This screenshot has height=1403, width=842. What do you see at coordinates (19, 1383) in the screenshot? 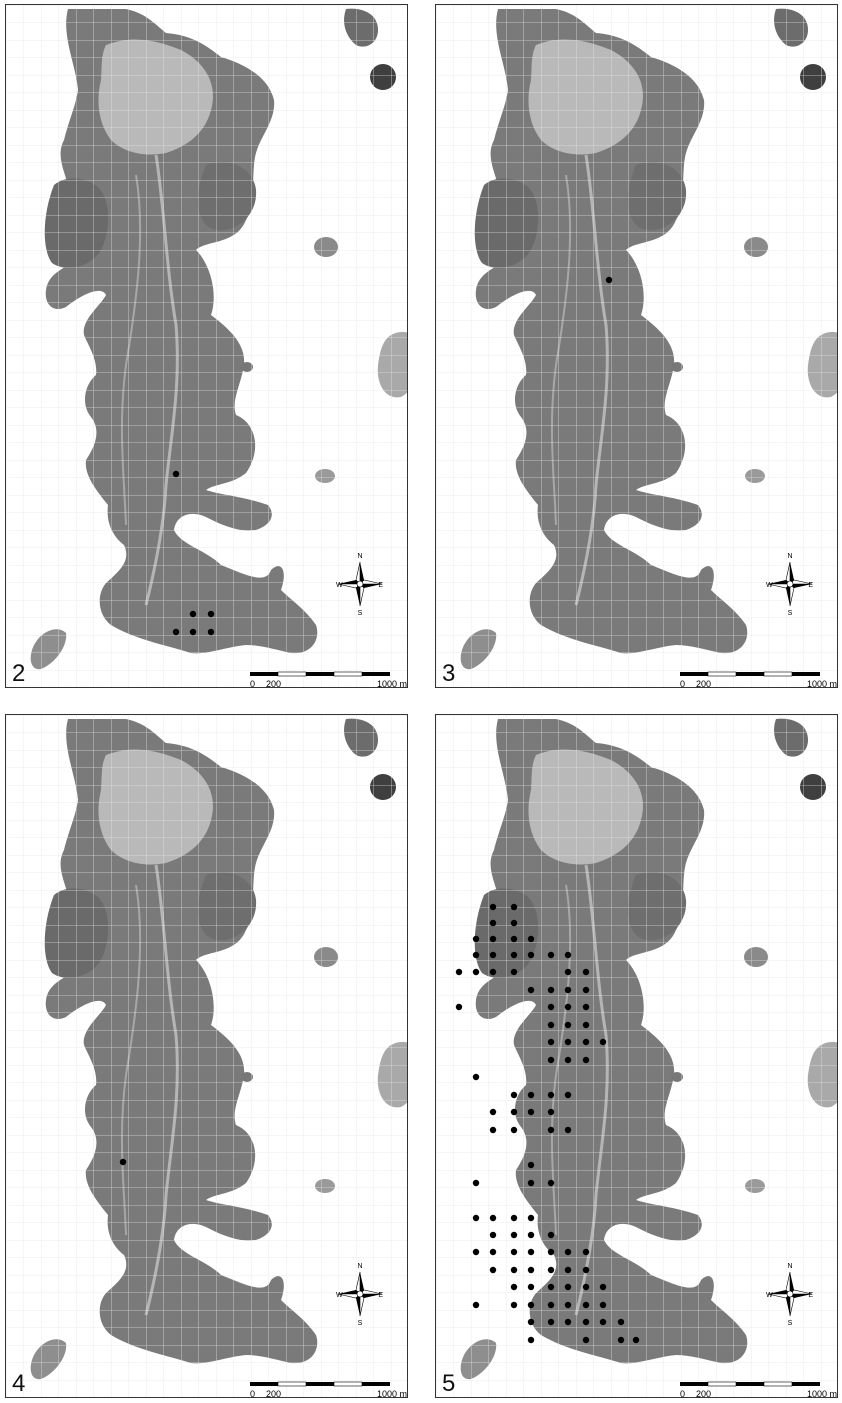
I see `panel-number: 4` at bounding box center [19, 1383].